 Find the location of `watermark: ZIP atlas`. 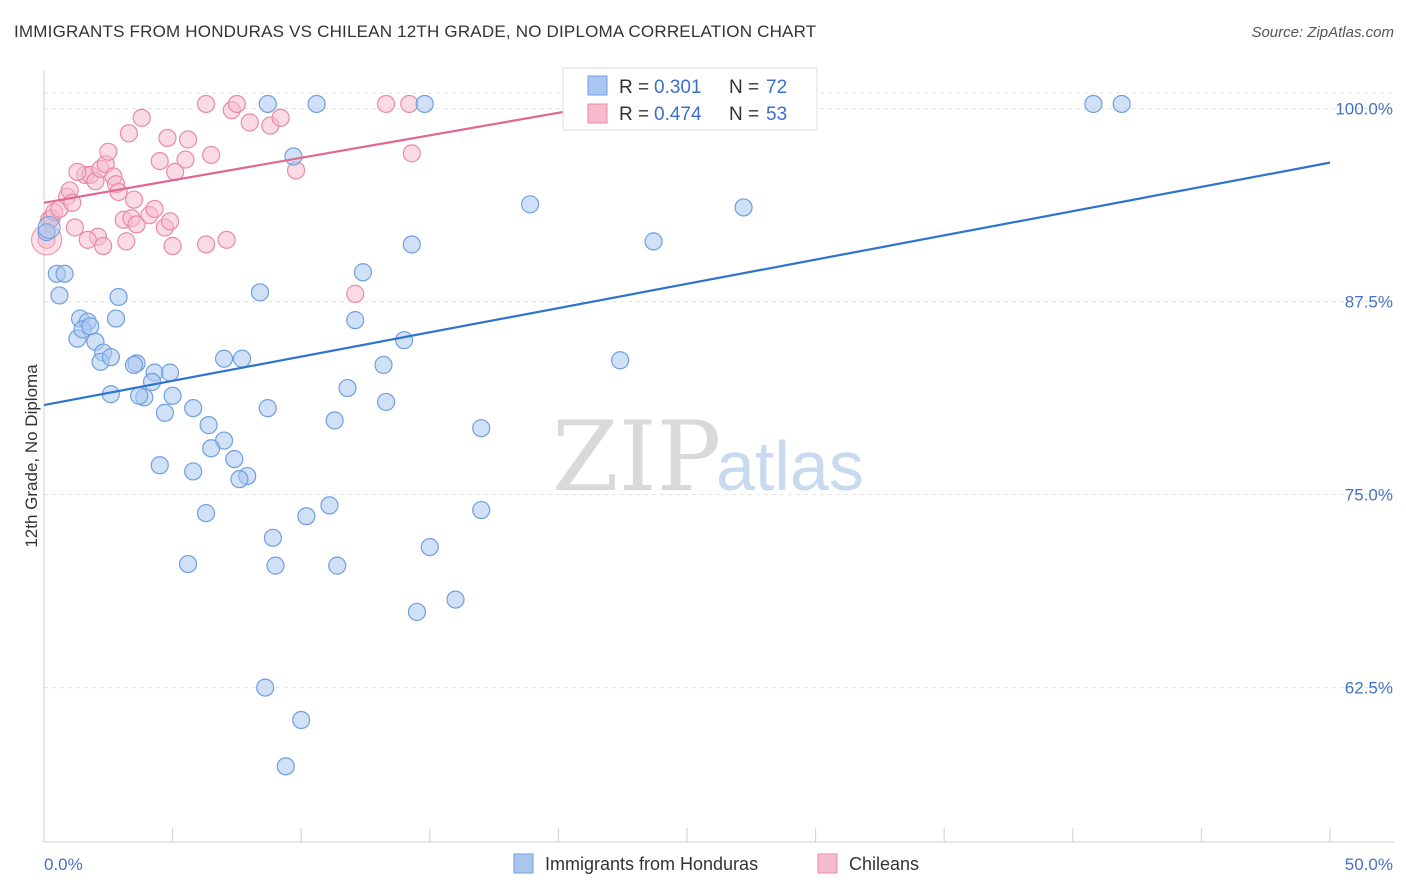

watermark: ZIP atlas is located at coordinates (708, 457).